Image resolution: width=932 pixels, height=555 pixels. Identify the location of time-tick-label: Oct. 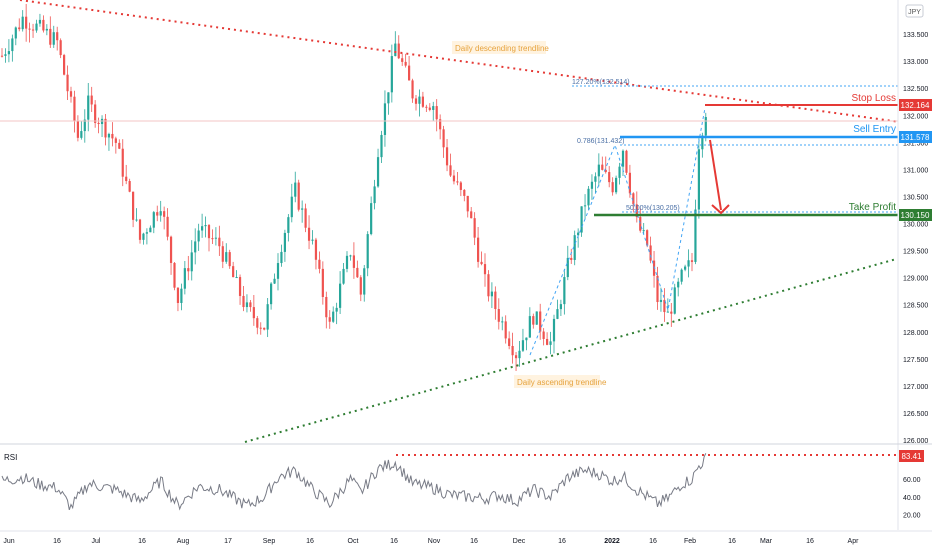
(353, 541).